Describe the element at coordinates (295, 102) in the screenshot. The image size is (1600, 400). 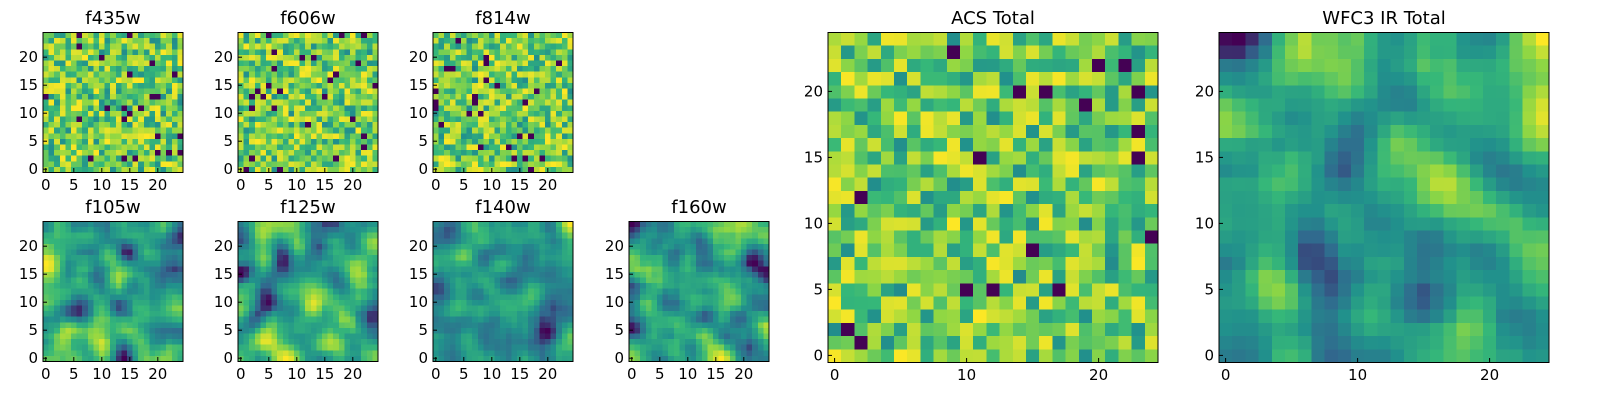
I see `panel-f606w: f606w 0 5 10 15 20 0 5 10 15 20` at that location.